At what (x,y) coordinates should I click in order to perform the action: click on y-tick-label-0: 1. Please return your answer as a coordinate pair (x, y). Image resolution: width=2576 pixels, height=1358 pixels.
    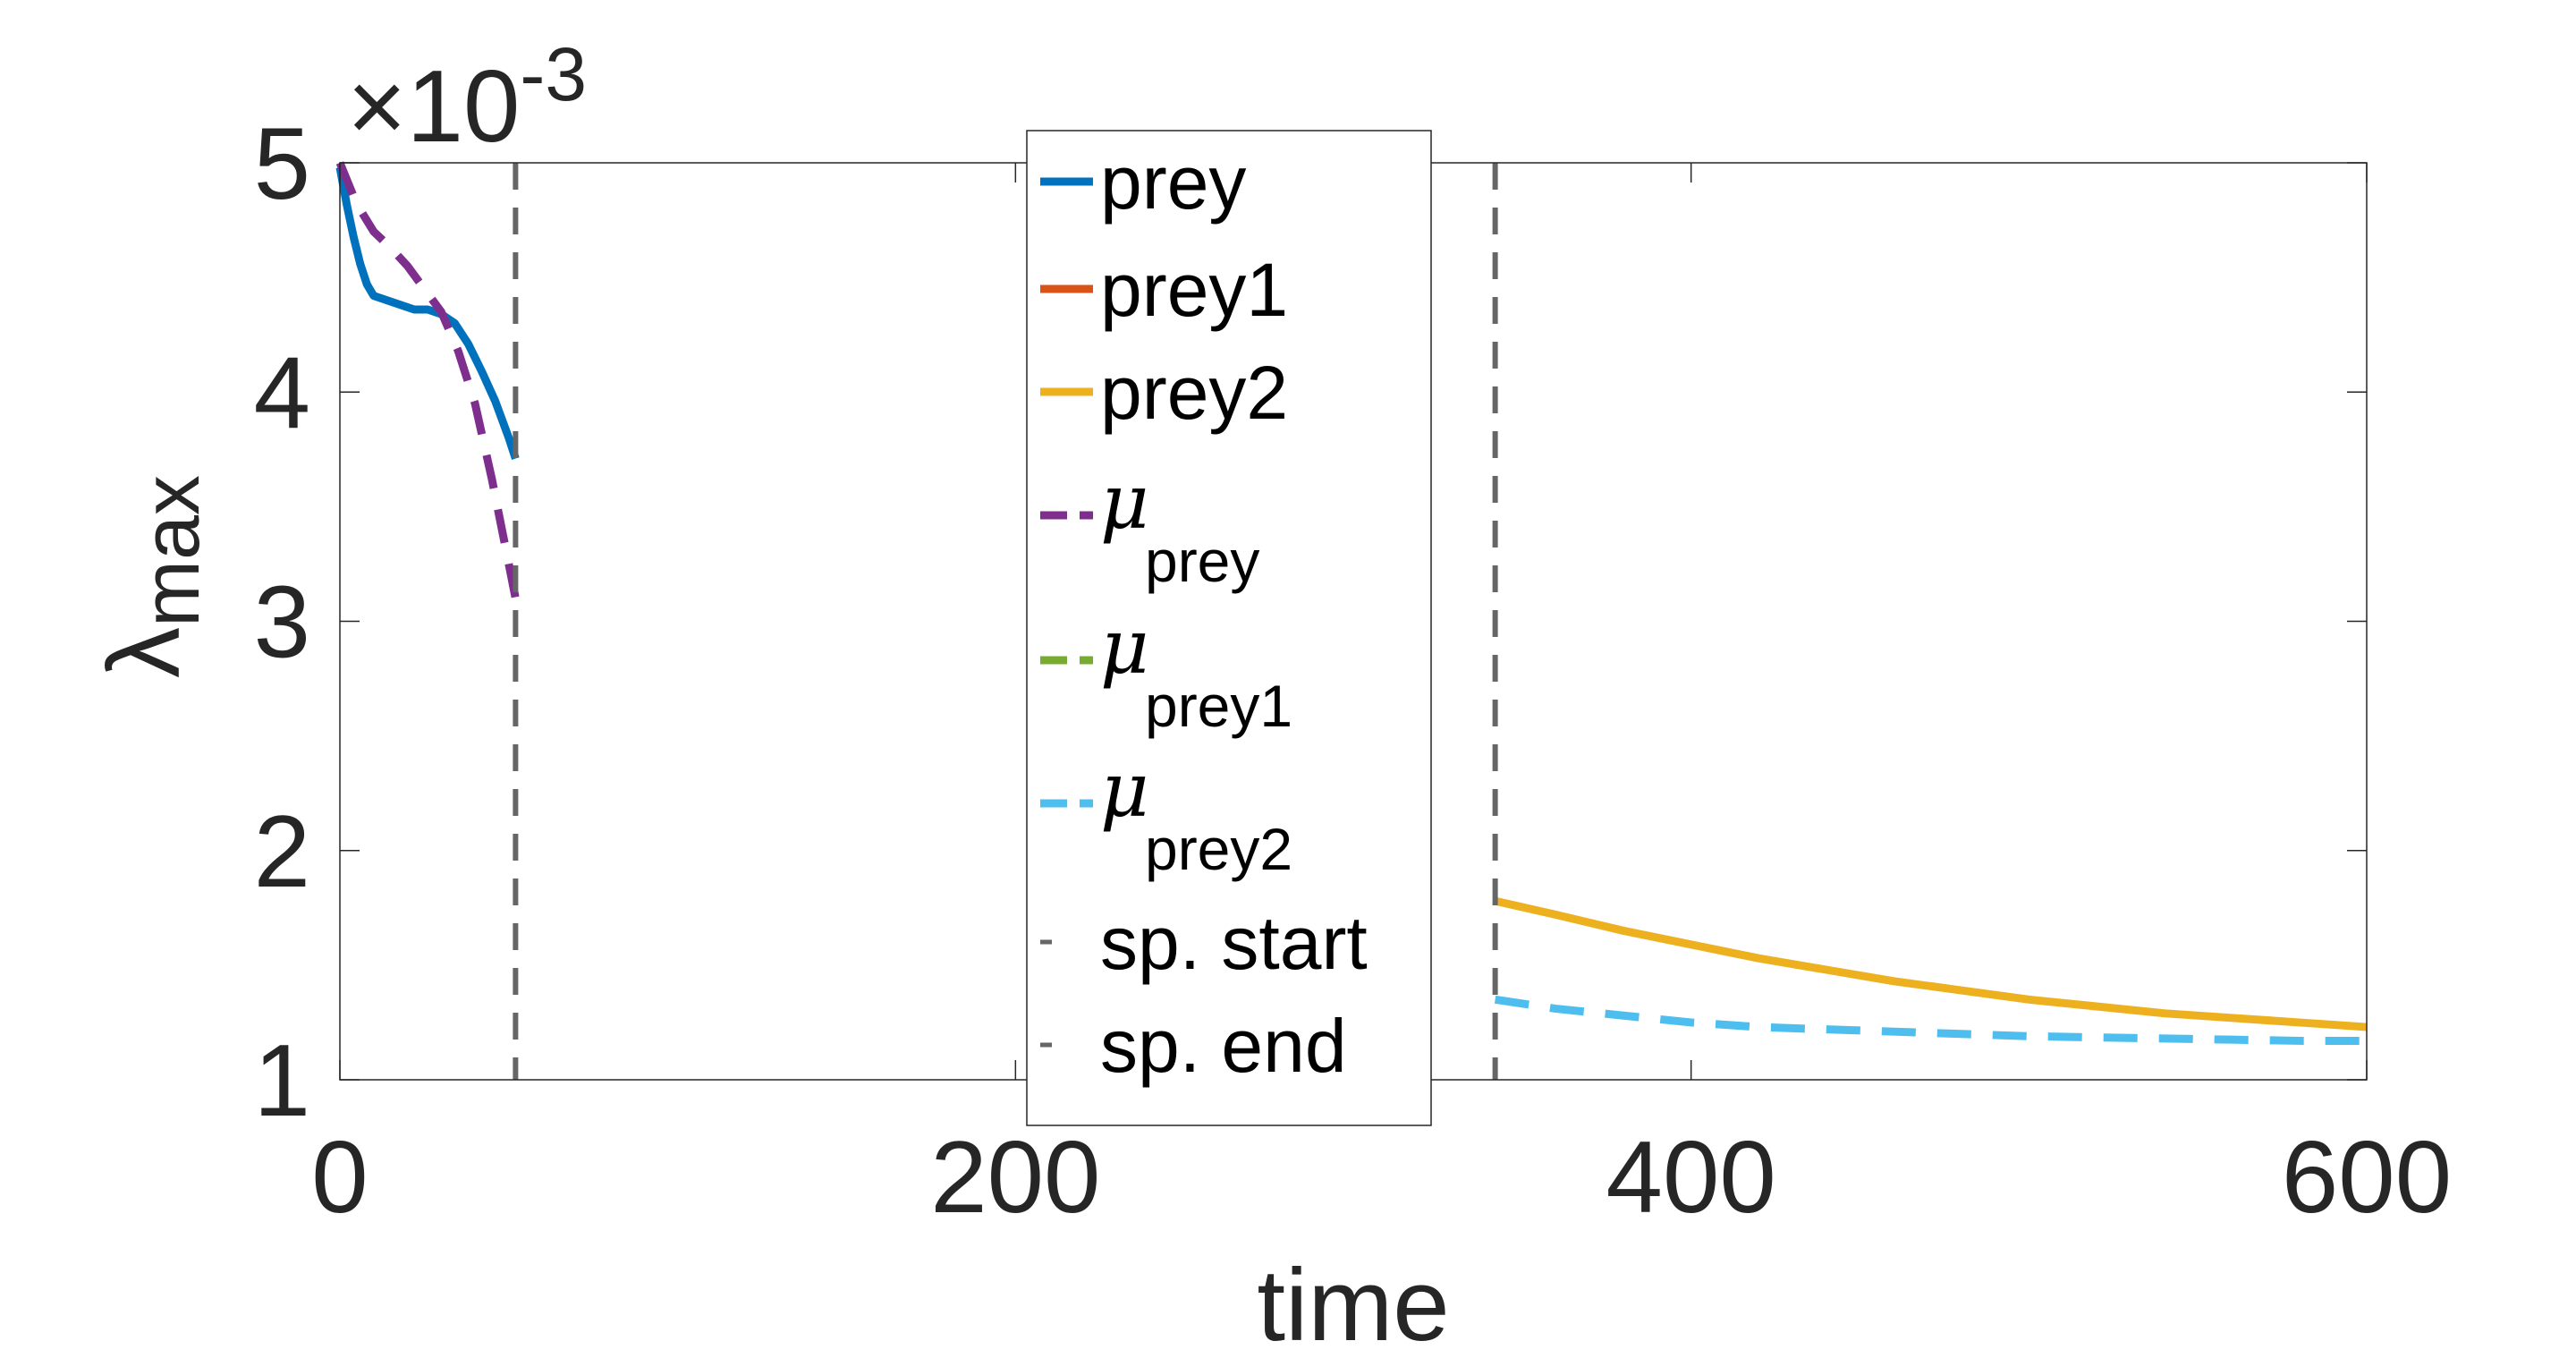
    Looking at the image, I should click on (282, 1081).